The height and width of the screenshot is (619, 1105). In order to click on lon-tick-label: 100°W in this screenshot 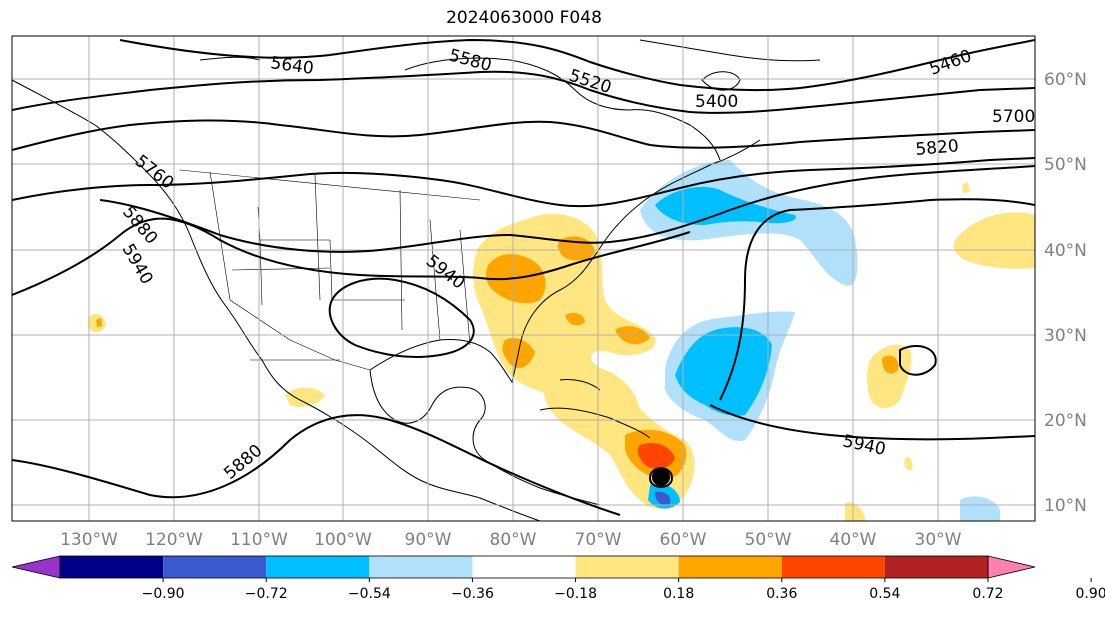, I will do `click(343, 540)`.